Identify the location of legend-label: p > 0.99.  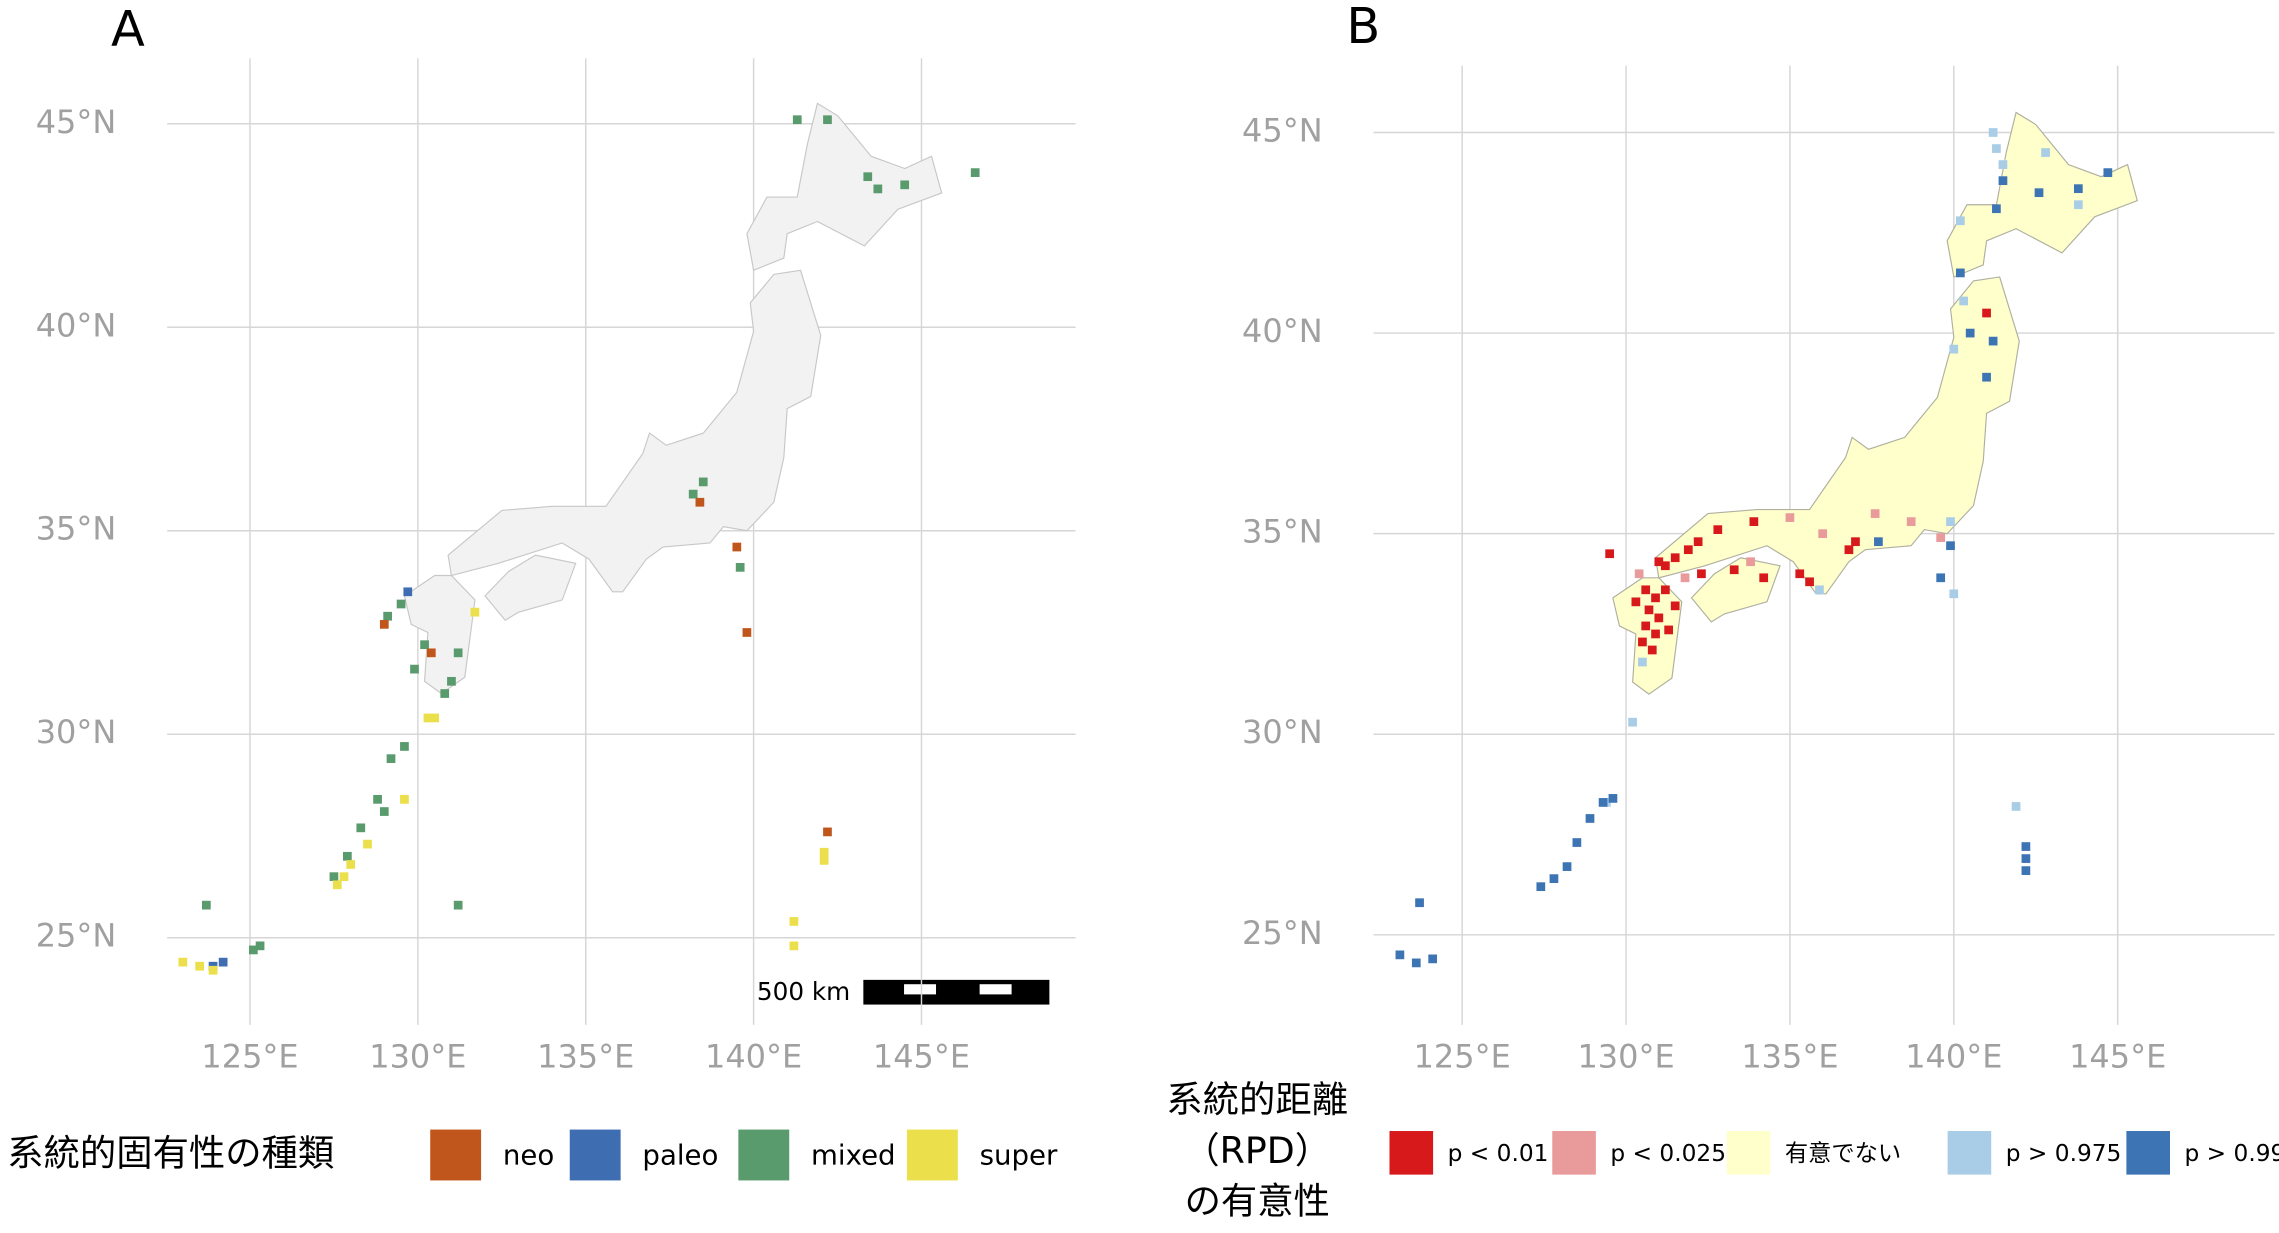
(2232, 1153).